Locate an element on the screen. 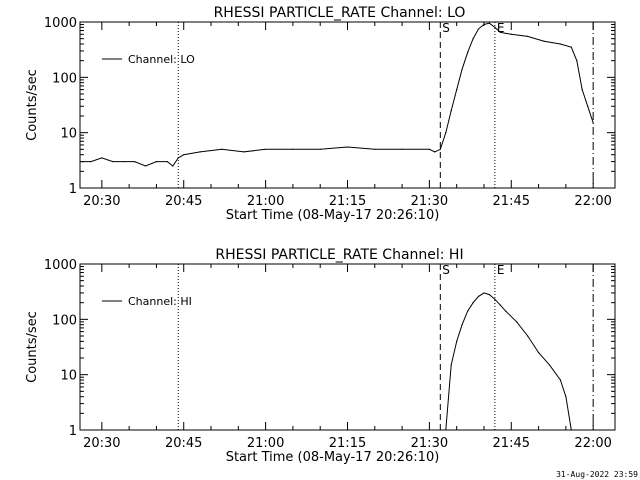 The width and height of the screenshot is (640, 480). chart-title: RHESSI PARTICLE_RATE Channel: LO is located at coordinates (340, 13).